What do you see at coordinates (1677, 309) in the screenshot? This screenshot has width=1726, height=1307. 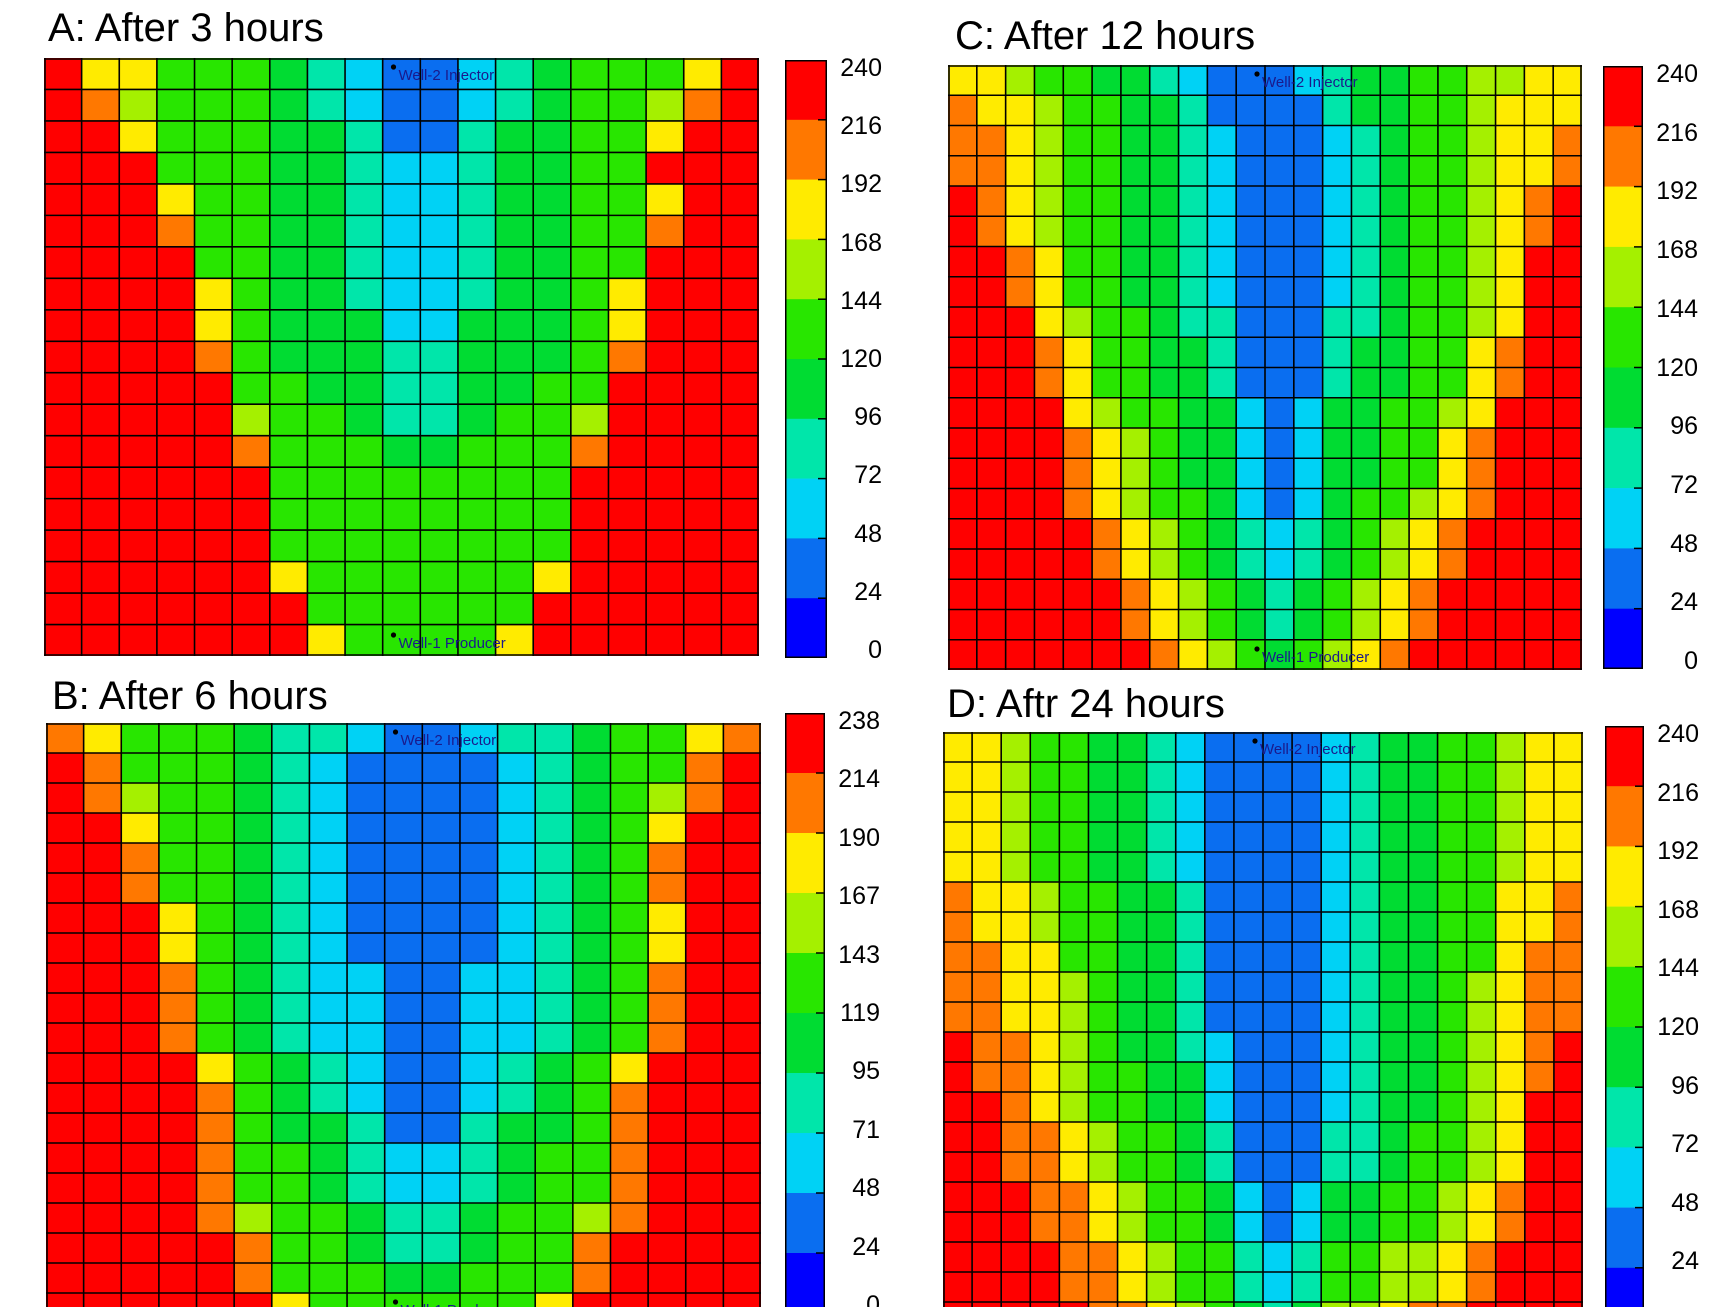 I see `colorbar-tick-label: 144` at bounding box center [1677, 309].